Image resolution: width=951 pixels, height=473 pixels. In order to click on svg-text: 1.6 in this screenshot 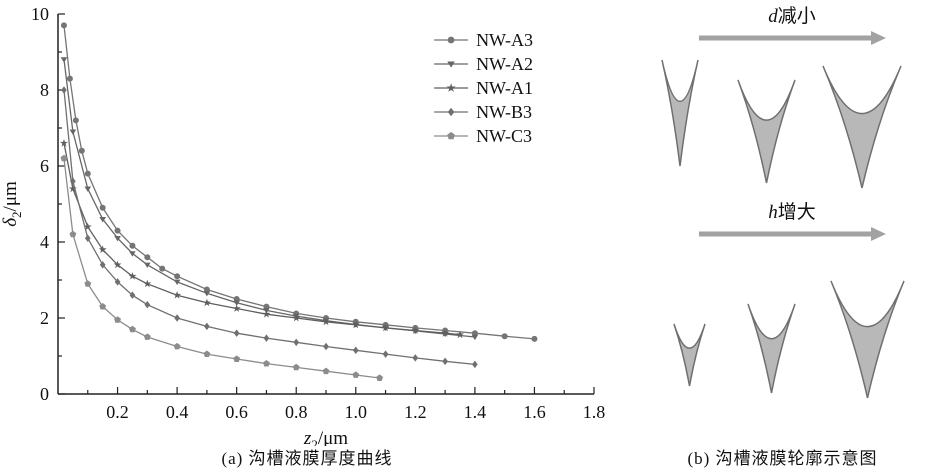, I will do `click(534, 412)`.